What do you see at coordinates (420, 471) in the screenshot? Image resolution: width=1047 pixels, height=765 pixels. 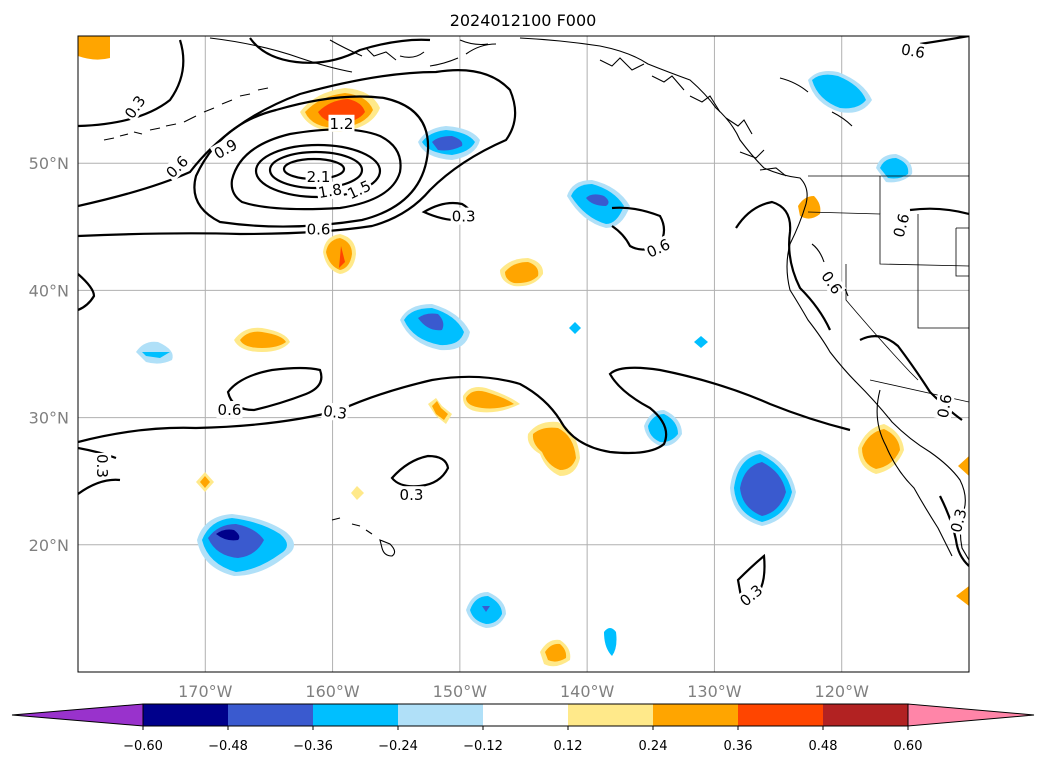 I see `contour-0p3-south` at bounding box center [420, 471].